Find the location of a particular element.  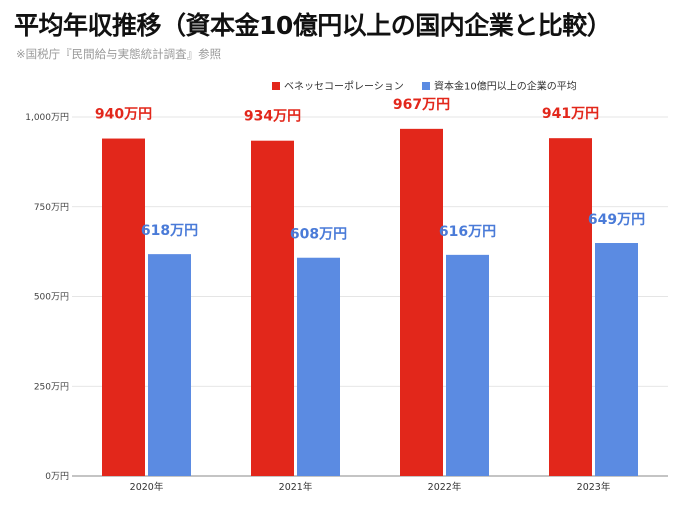

data-label: 649万円 is located at coordinates (616, 220).